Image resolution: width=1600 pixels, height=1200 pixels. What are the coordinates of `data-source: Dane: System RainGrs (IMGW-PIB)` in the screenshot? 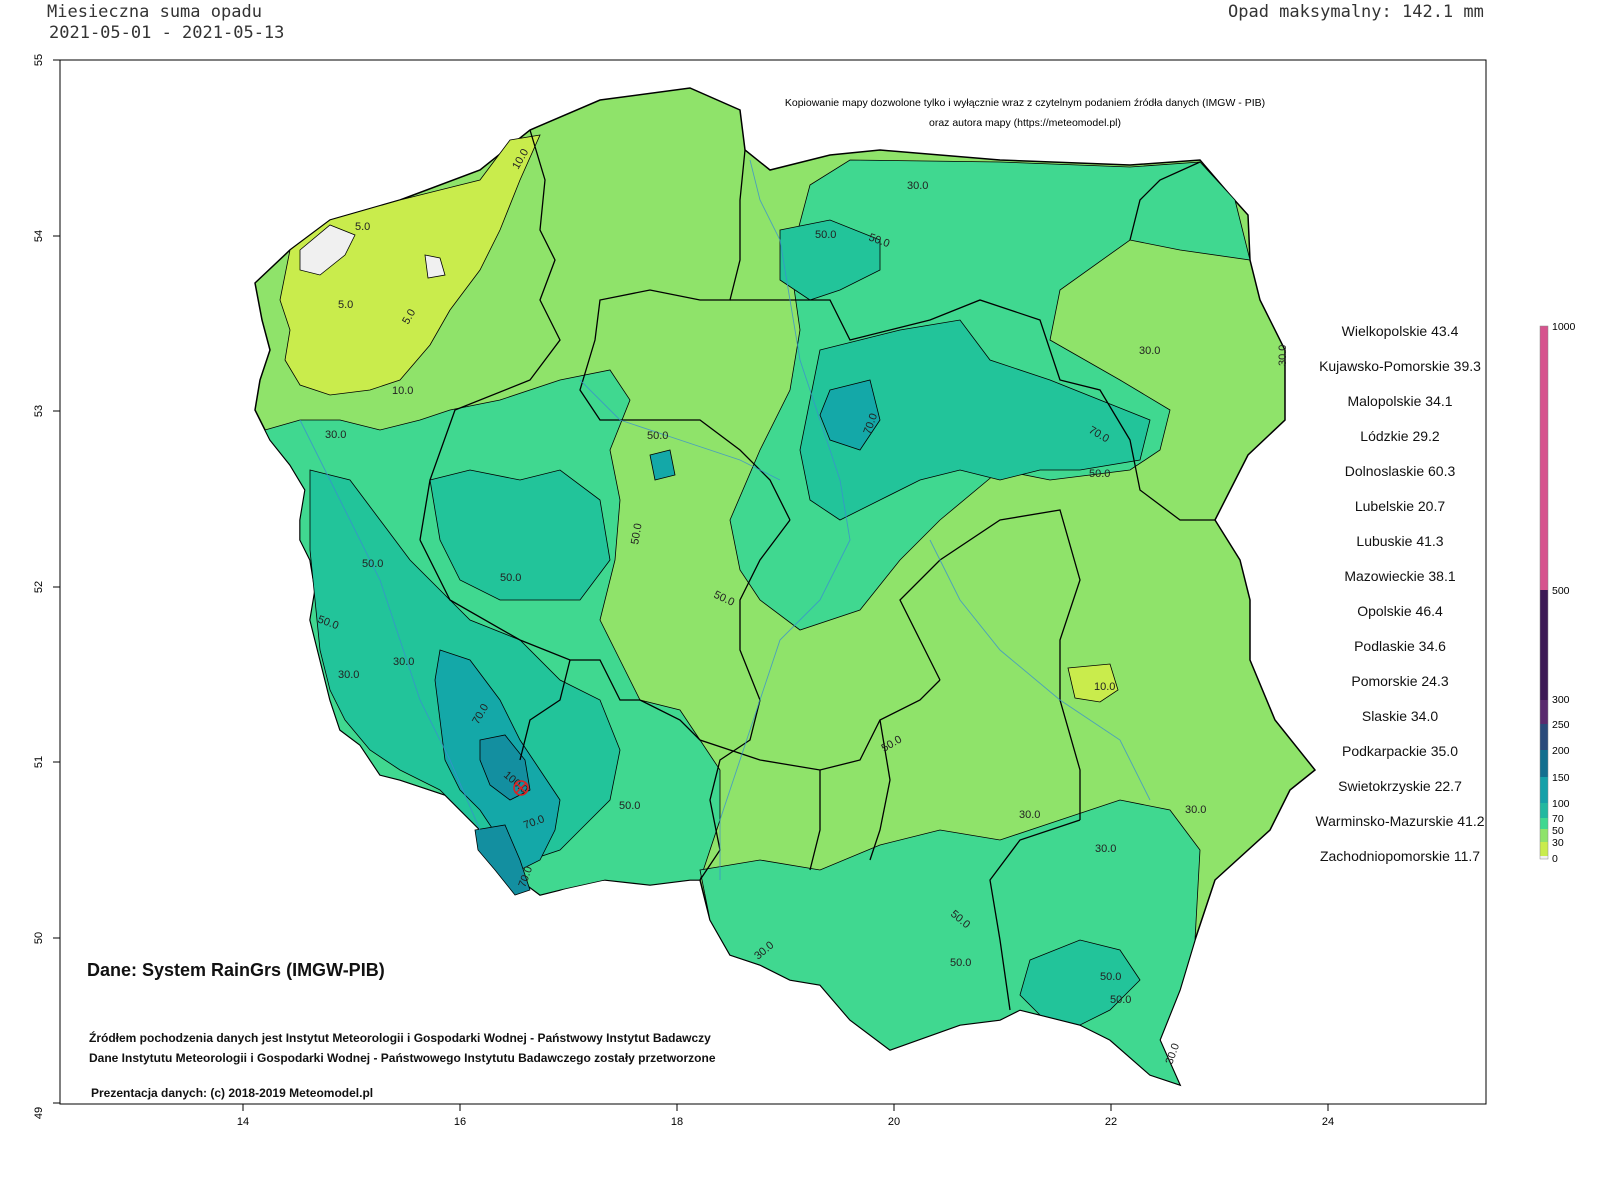 It's located at (236, 970).